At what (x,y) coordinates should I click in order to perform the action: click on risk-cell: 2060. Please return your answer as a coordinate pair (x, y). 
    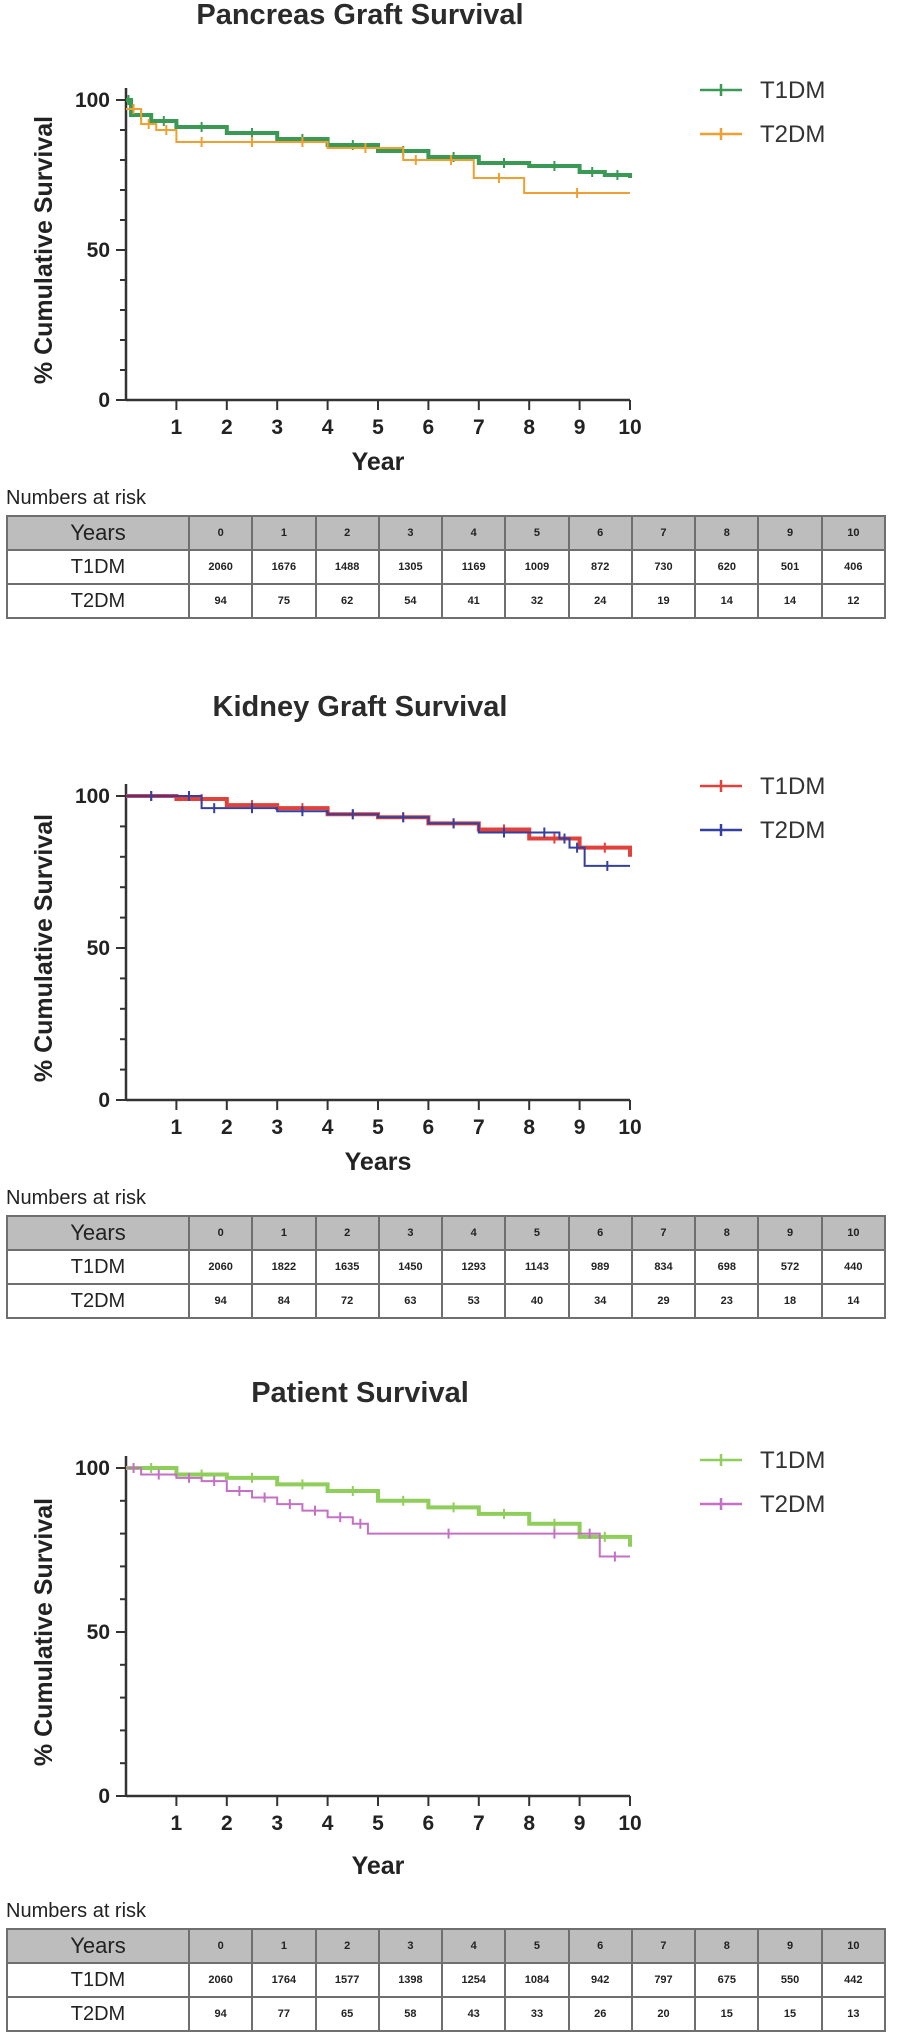
    Looking at the image, I should click on (220, 567).